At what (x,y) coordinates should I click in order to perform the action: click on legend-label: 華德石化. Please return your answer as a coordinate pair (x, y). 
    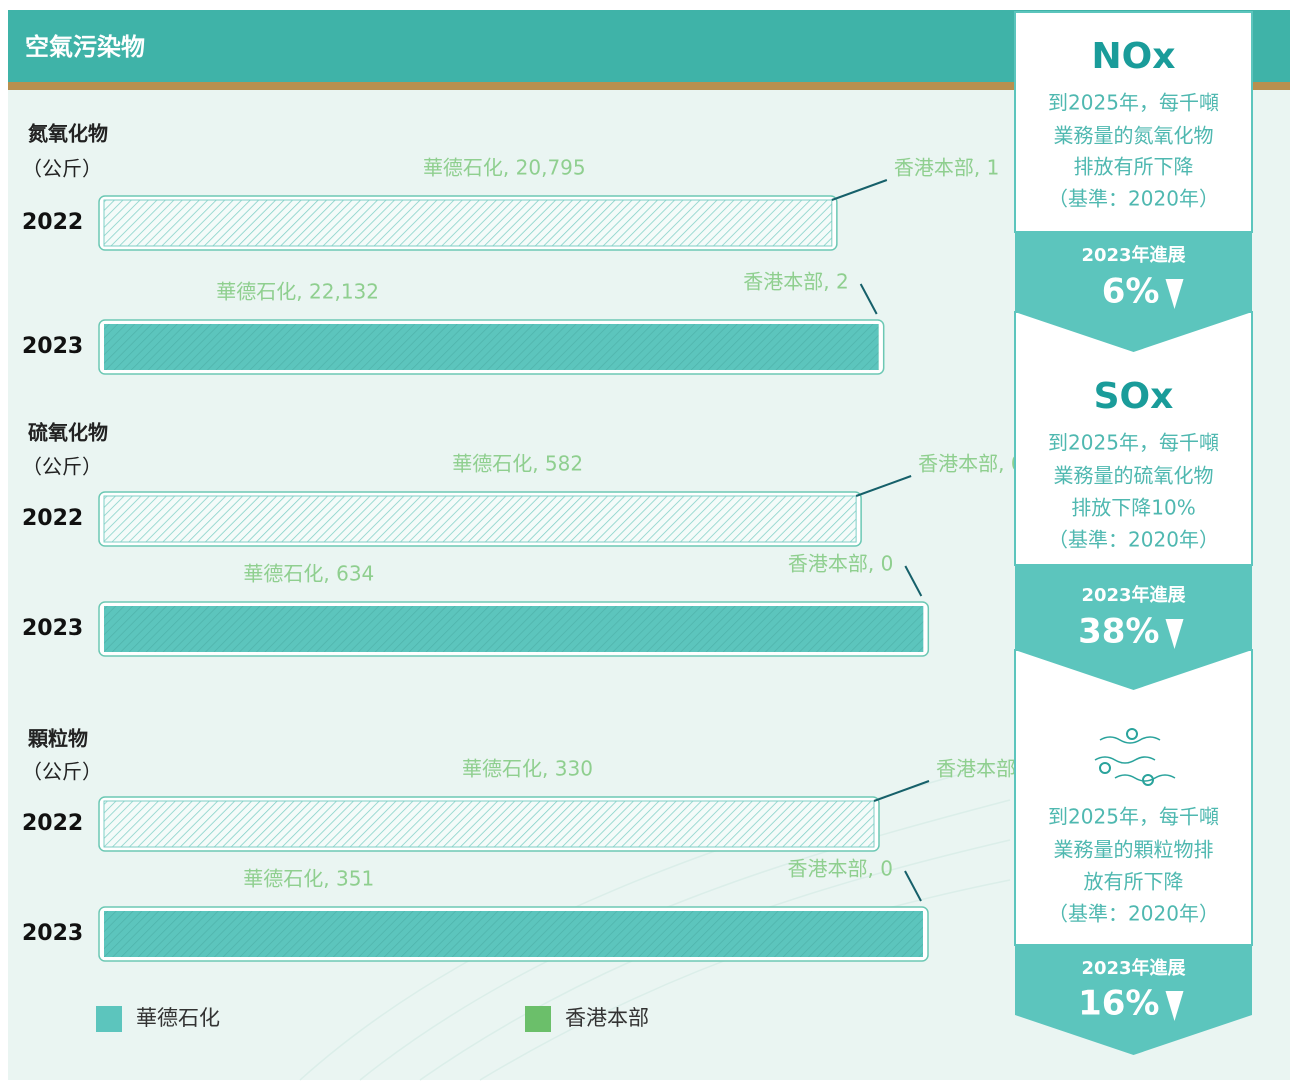
    Looking at the image, I should click on (178, 1018).